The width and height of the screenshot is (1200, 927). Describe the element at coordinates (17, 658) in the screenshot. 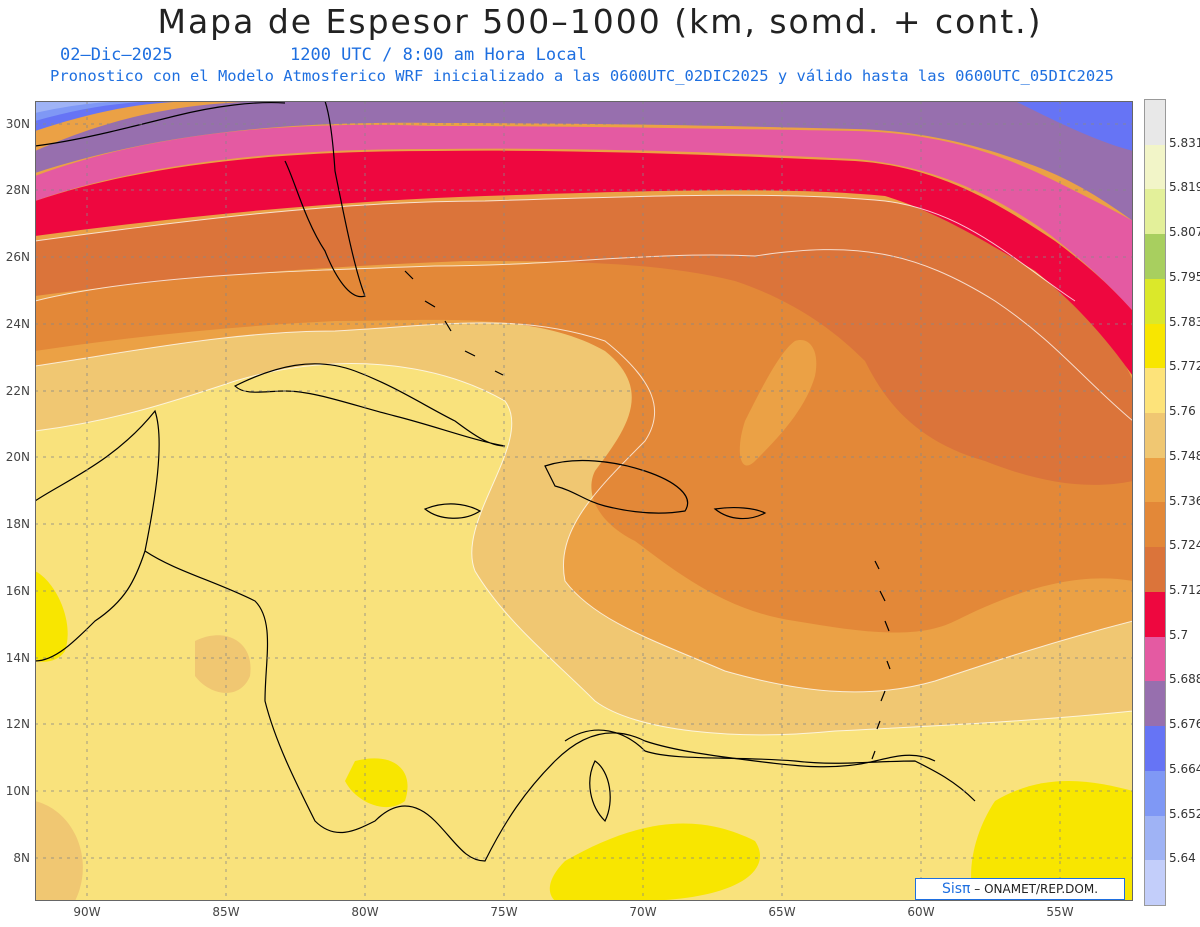

I see `lat-label: 14N` at that location.